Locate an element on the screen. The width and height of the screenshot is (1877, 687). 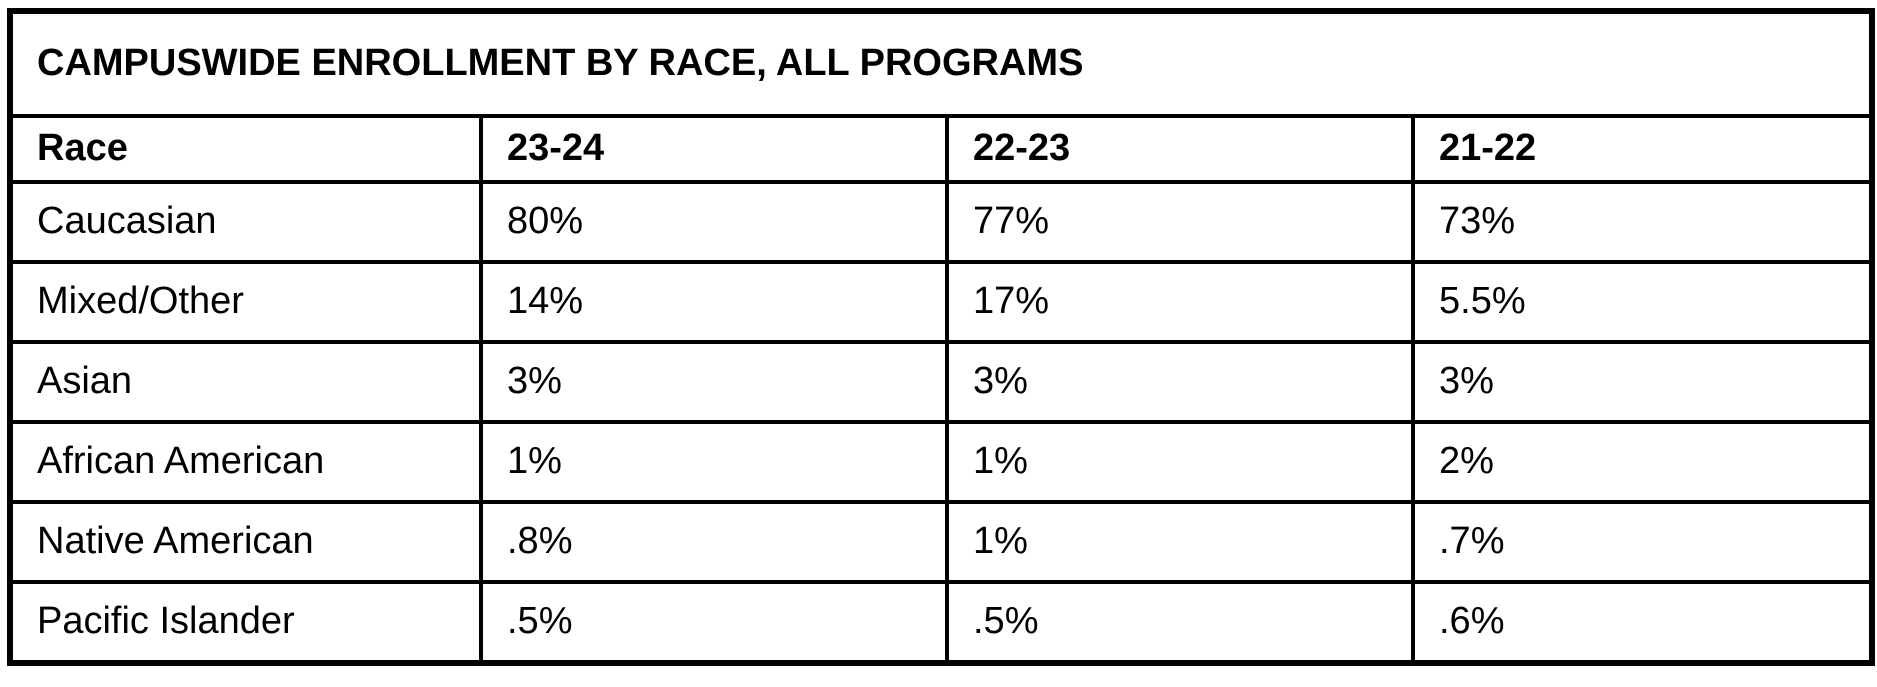
race-label: Pacific Islander is located at coordinates (245, 622).